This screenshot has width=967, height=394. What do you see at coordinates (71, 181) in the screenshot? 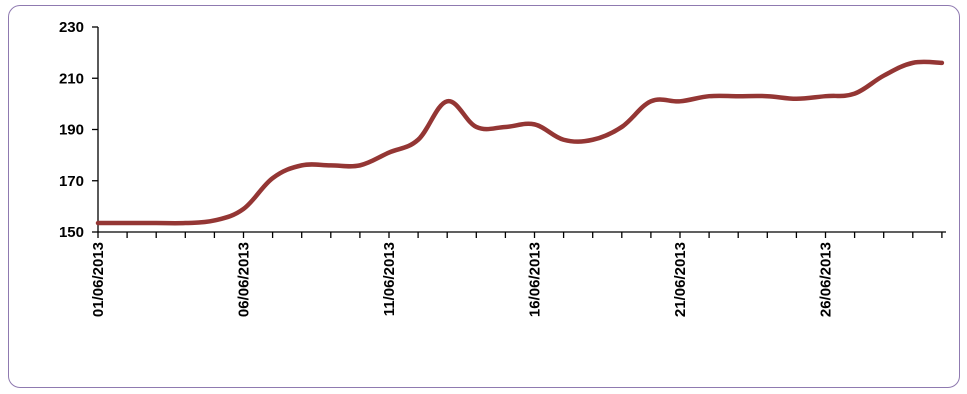
I see `y-tick-label: 170` at bounding box center [71, 181].